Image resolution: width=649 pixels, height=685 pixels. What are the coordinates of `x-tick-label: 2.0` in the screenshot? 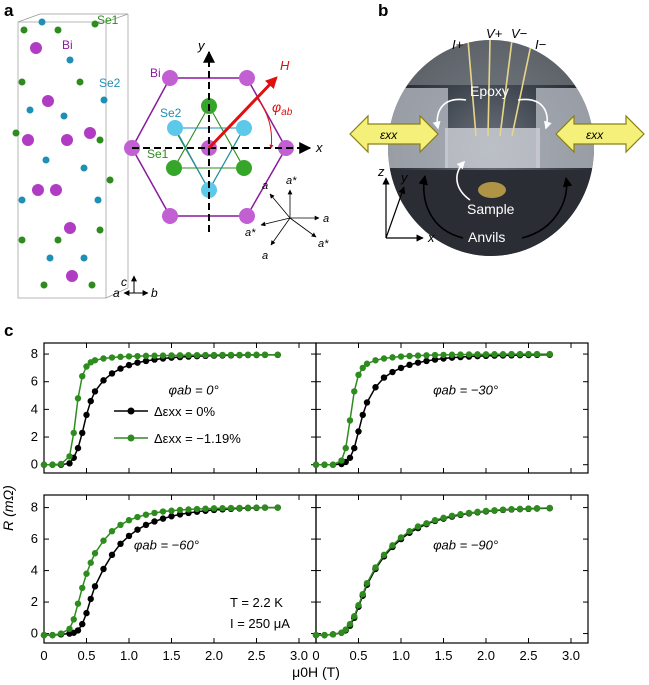 It's located at (486, 655).